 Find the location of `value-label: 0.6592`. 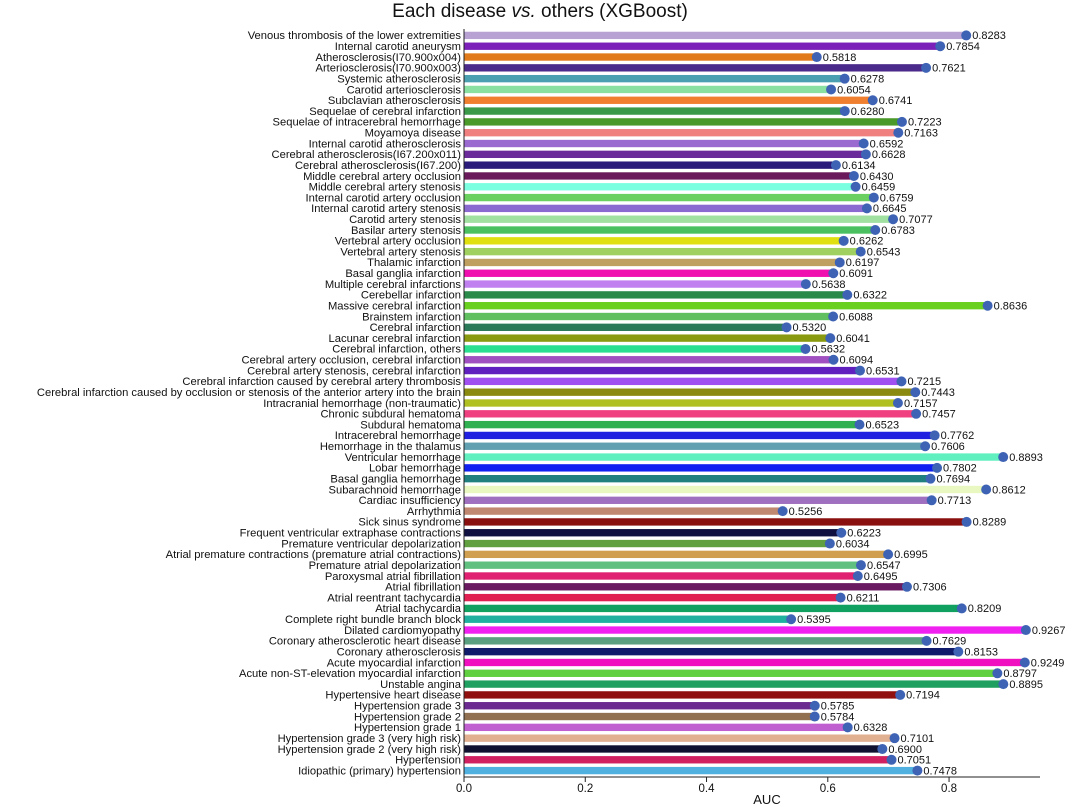

value-label: 0.6592 is located at coordinates (887, 144).